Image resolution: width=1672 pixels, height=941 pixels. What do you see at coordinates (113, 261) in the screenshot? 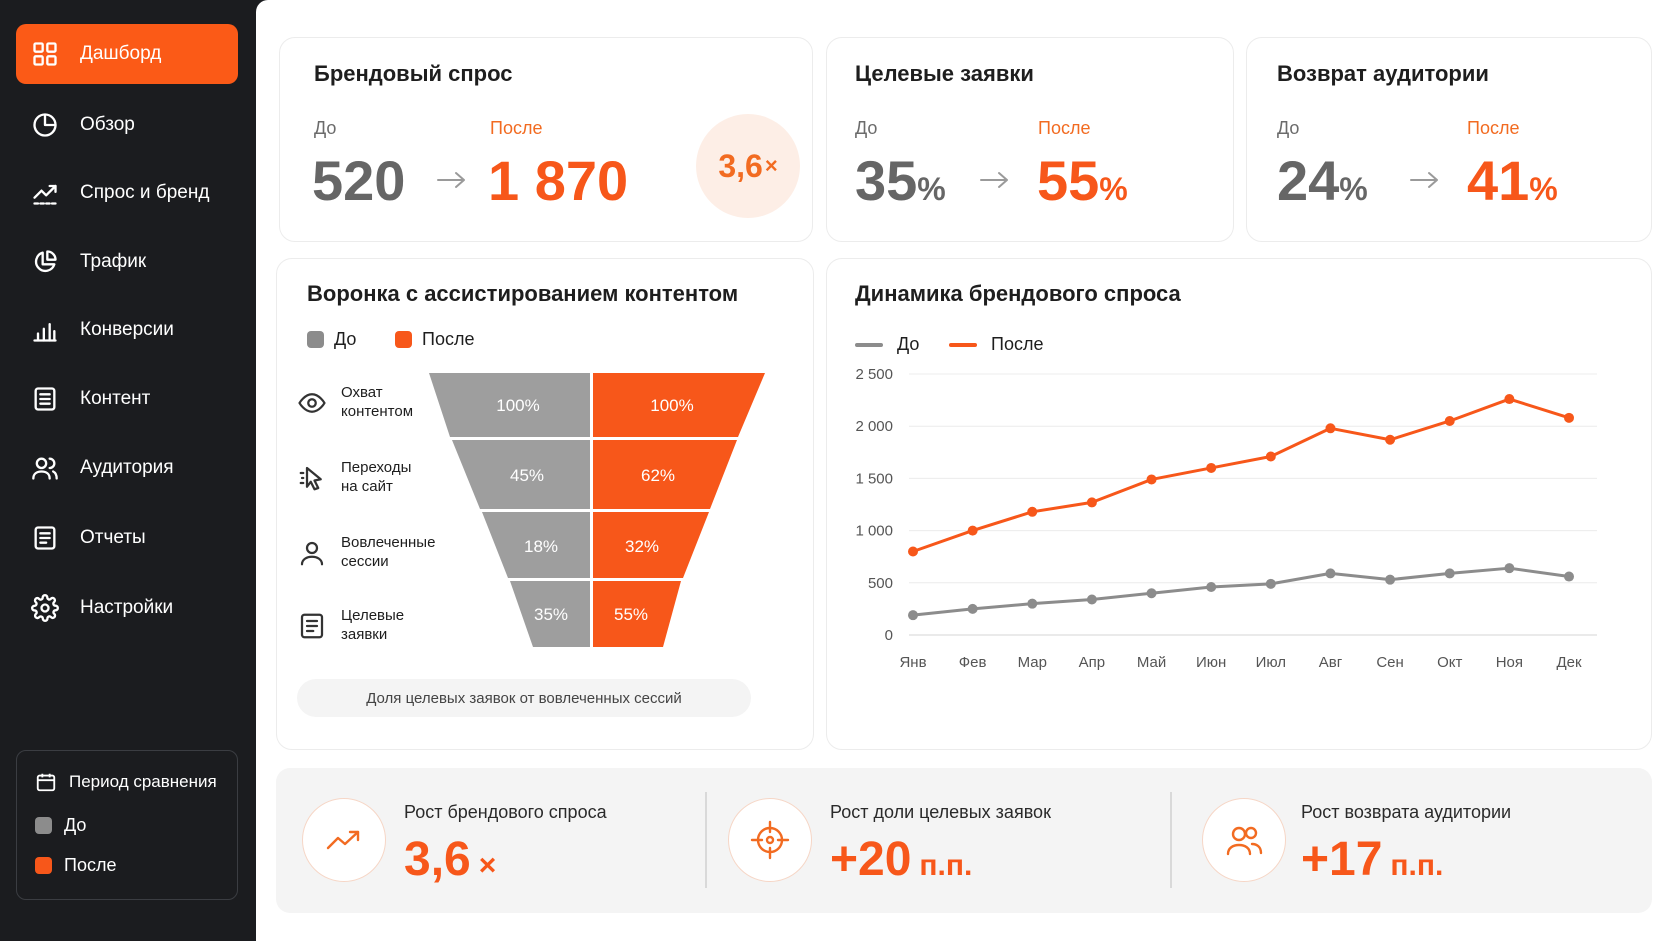
I see `nav-item-label: Трафик` at bounding box center [113, 261].